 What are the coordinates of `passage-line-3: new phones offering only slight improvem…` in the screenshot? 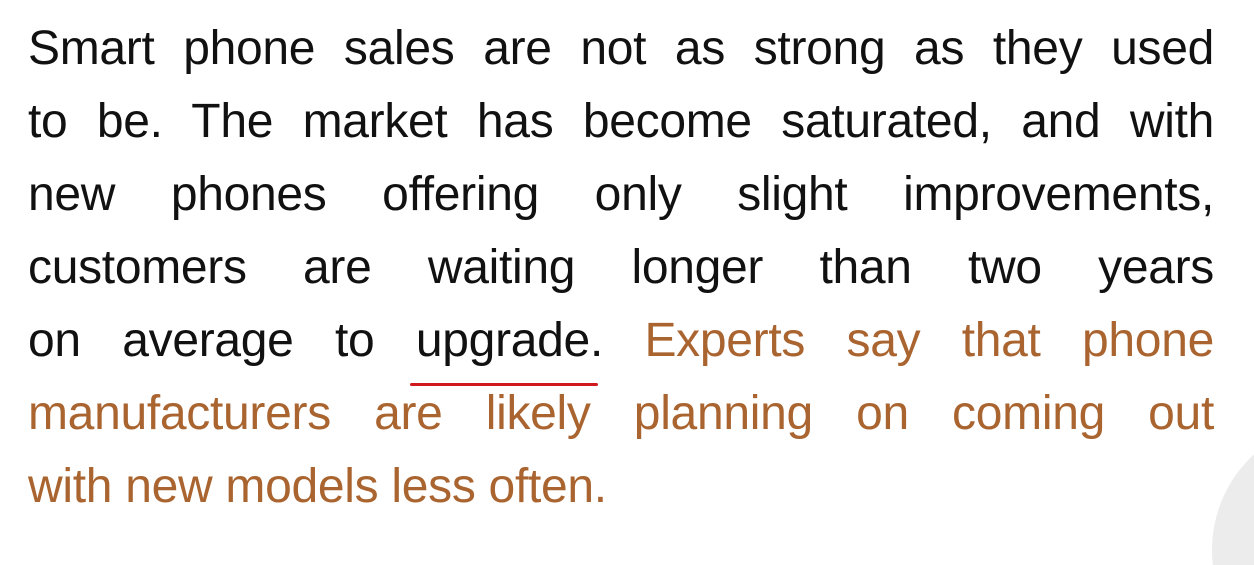 It's located at (621, 194).